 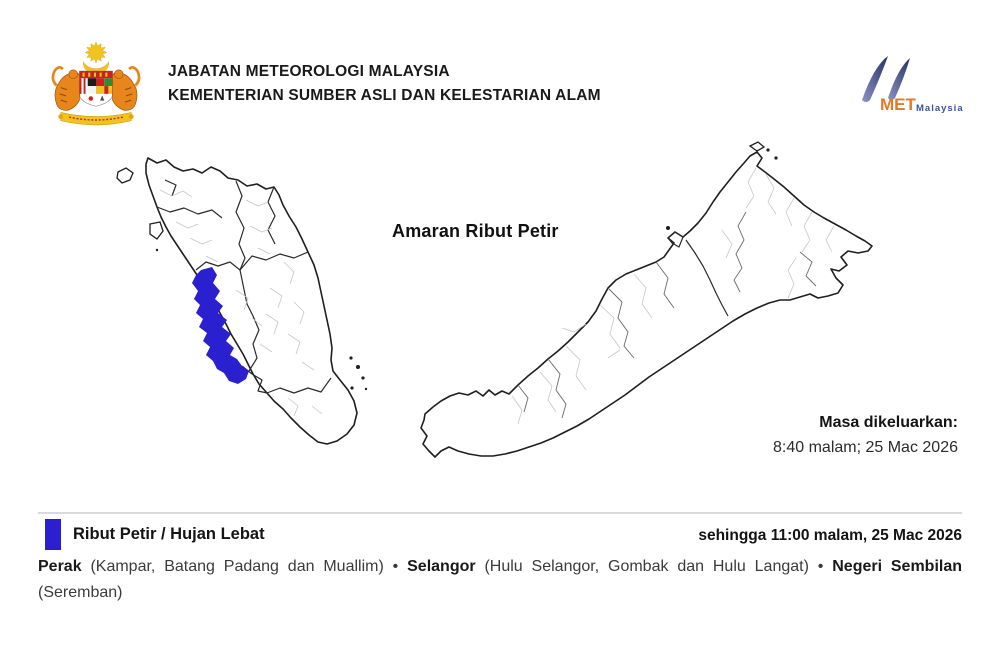 What do you see at coordinates (169, 534) in the screenshot?
I see `legend-label: Ribut Petir / Hujan Lebat` at bounding box center [169, 534].